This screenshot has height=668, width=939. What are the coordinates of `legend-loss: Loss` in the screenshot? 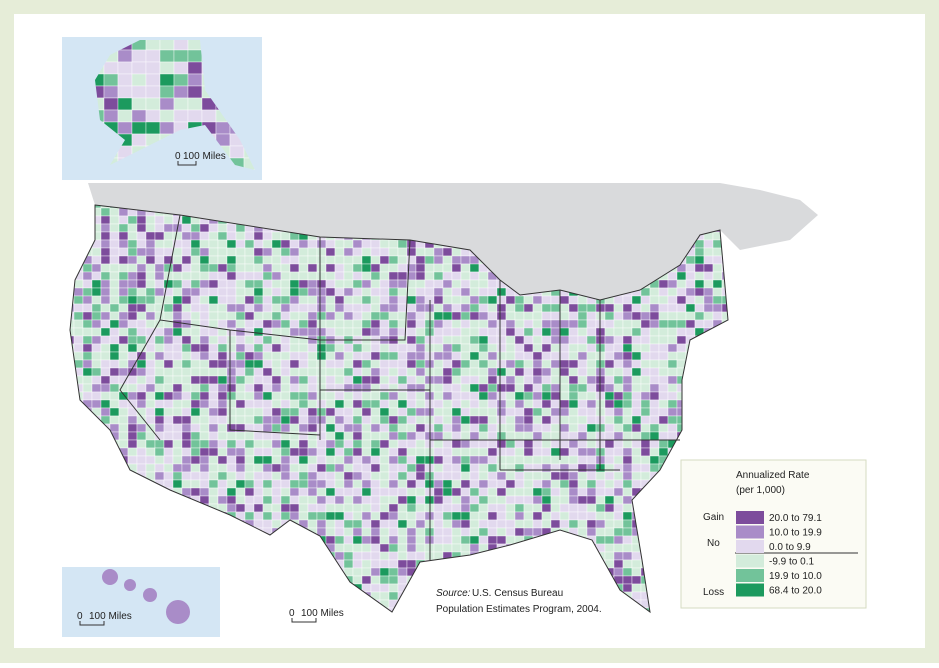 It's located at (713, 592).